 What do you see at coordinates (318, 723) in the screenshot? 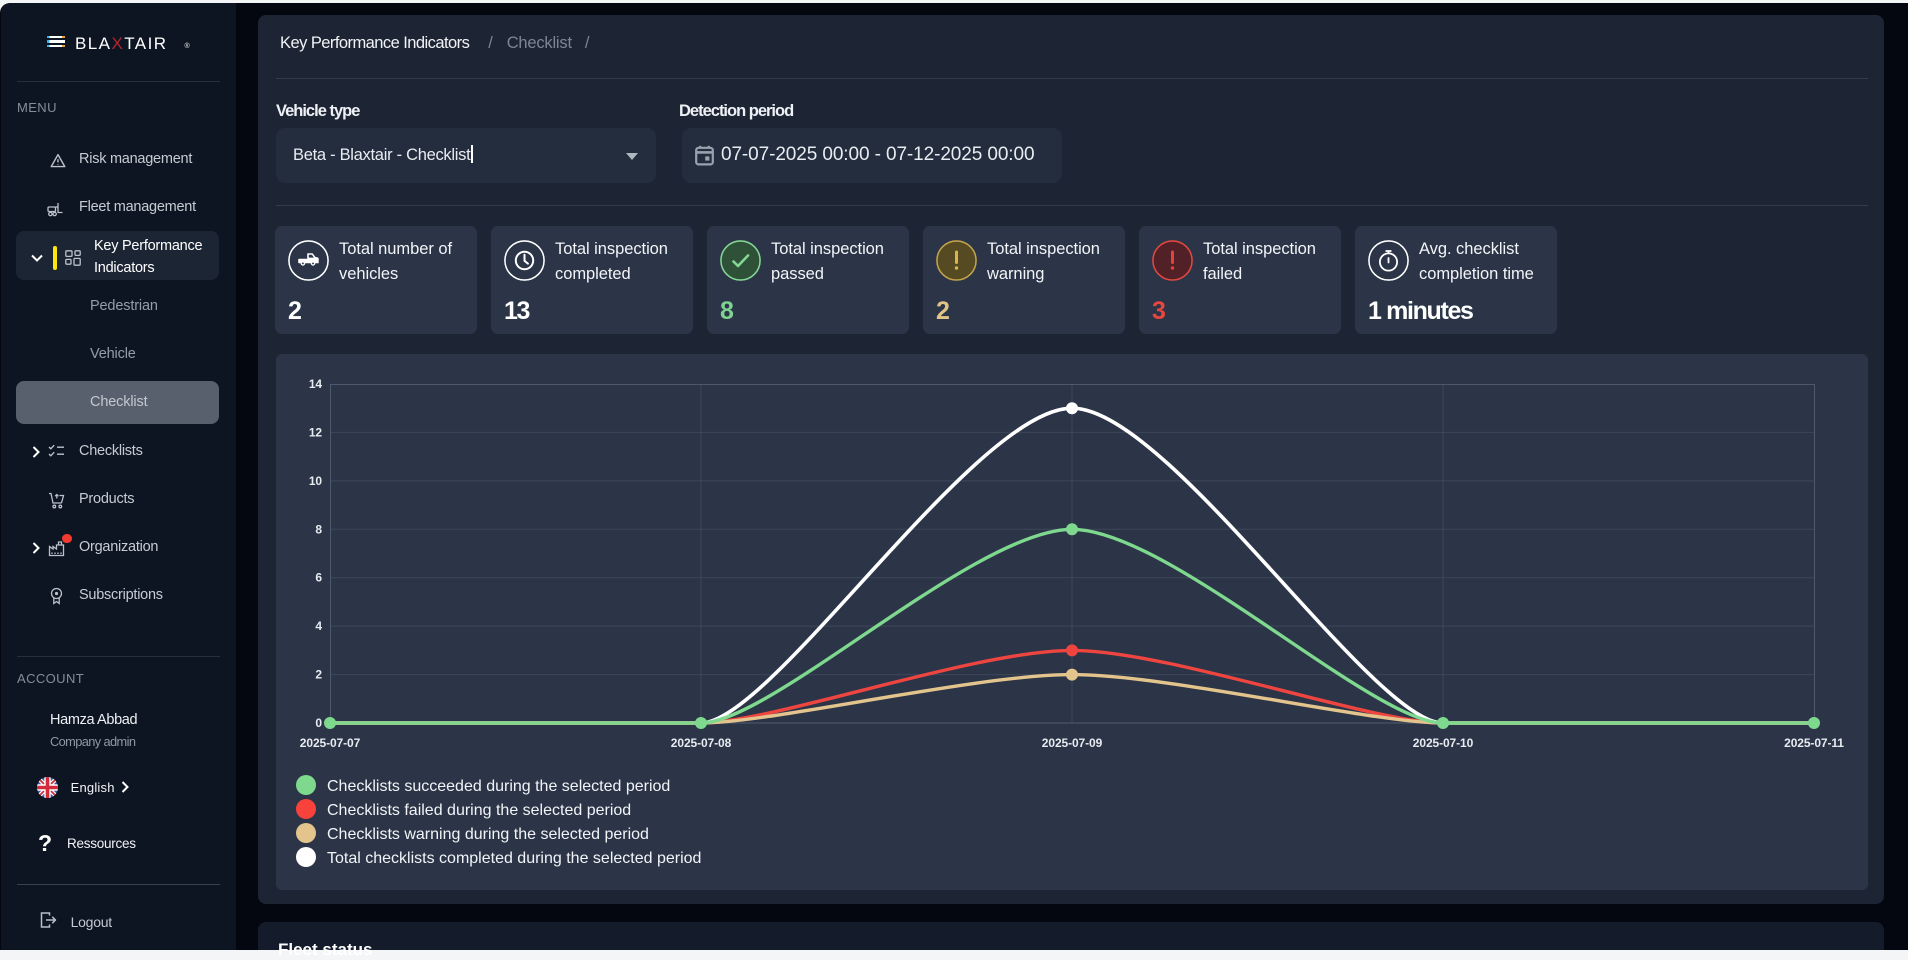
I see `svg-text: 0` at bounding box center [318, 723].